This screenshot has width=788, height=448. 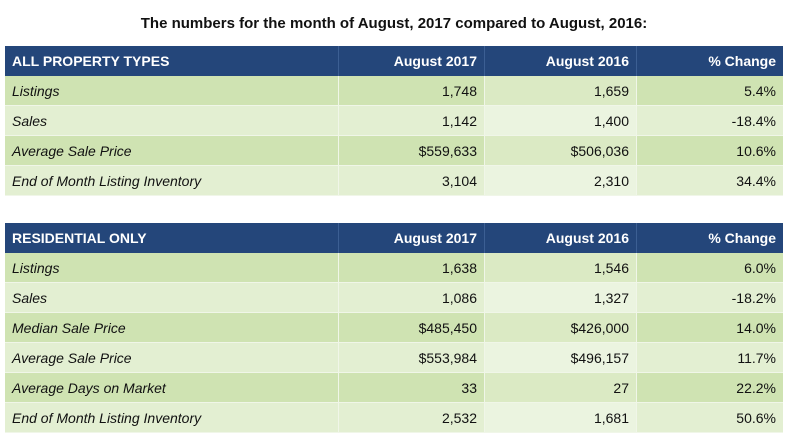 What do you see at coordinates (412, 418) in the screenshot?
I see `cell-august-2017: 2,532` at bounding box center [412, 418].